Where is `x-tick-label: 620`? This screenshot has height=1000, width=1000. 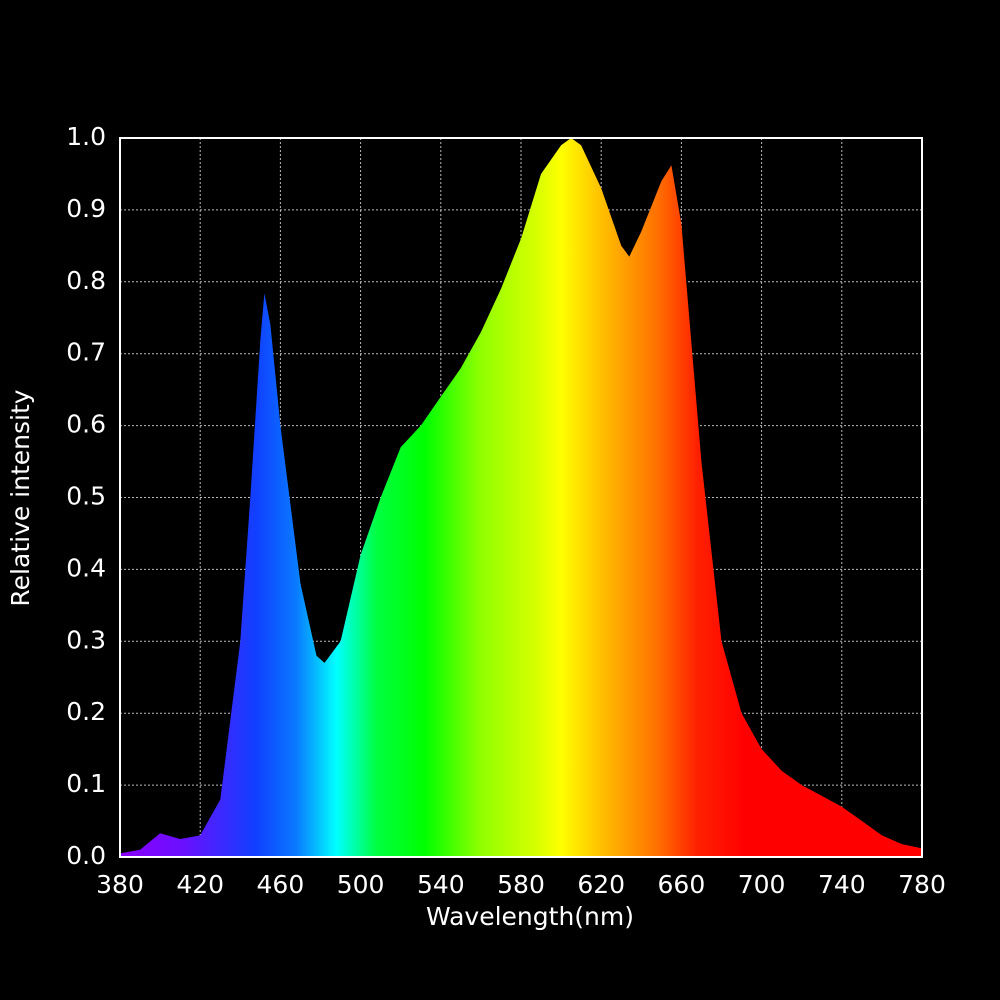 x-tick-label: 620 is located at coordinates (601, 884).